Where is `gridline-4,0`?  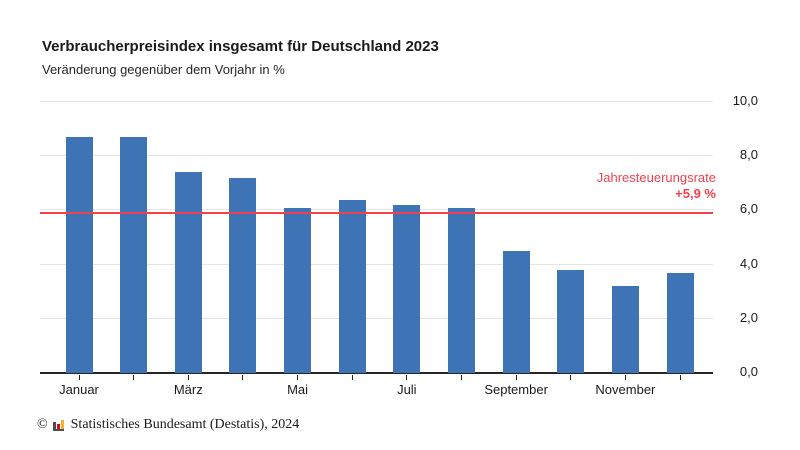
gridline-4,0 is located at coordinates (376, 264).